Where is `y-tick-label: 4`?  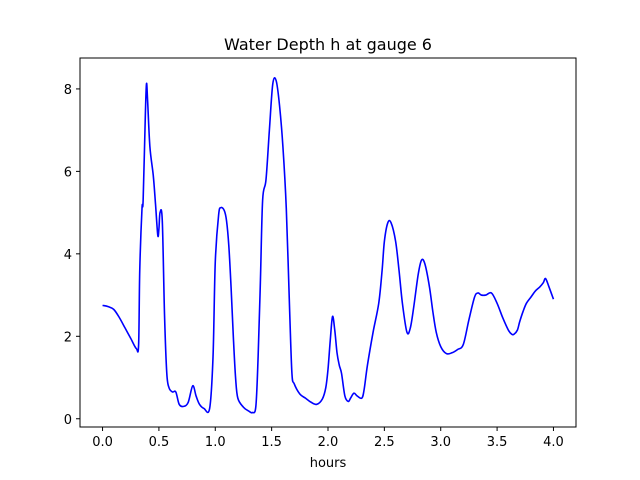
y-tick-label: 4 is located at coordinates (68, 255).